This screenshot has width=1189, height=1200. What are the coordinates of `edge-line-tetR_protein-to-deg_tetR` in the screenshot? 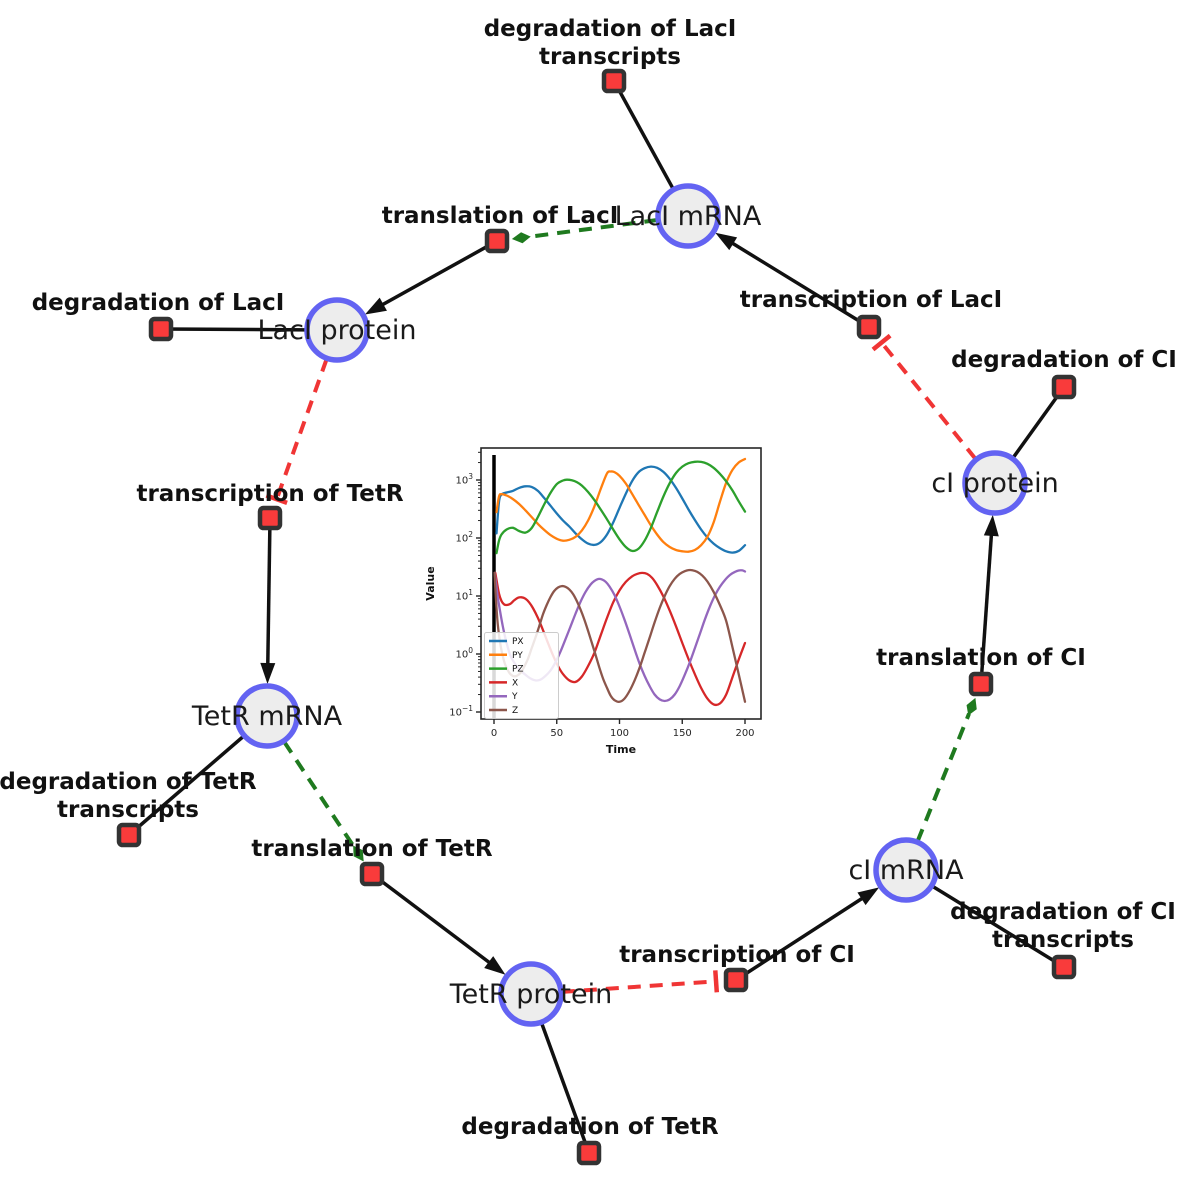 It's located at (565, 1088).